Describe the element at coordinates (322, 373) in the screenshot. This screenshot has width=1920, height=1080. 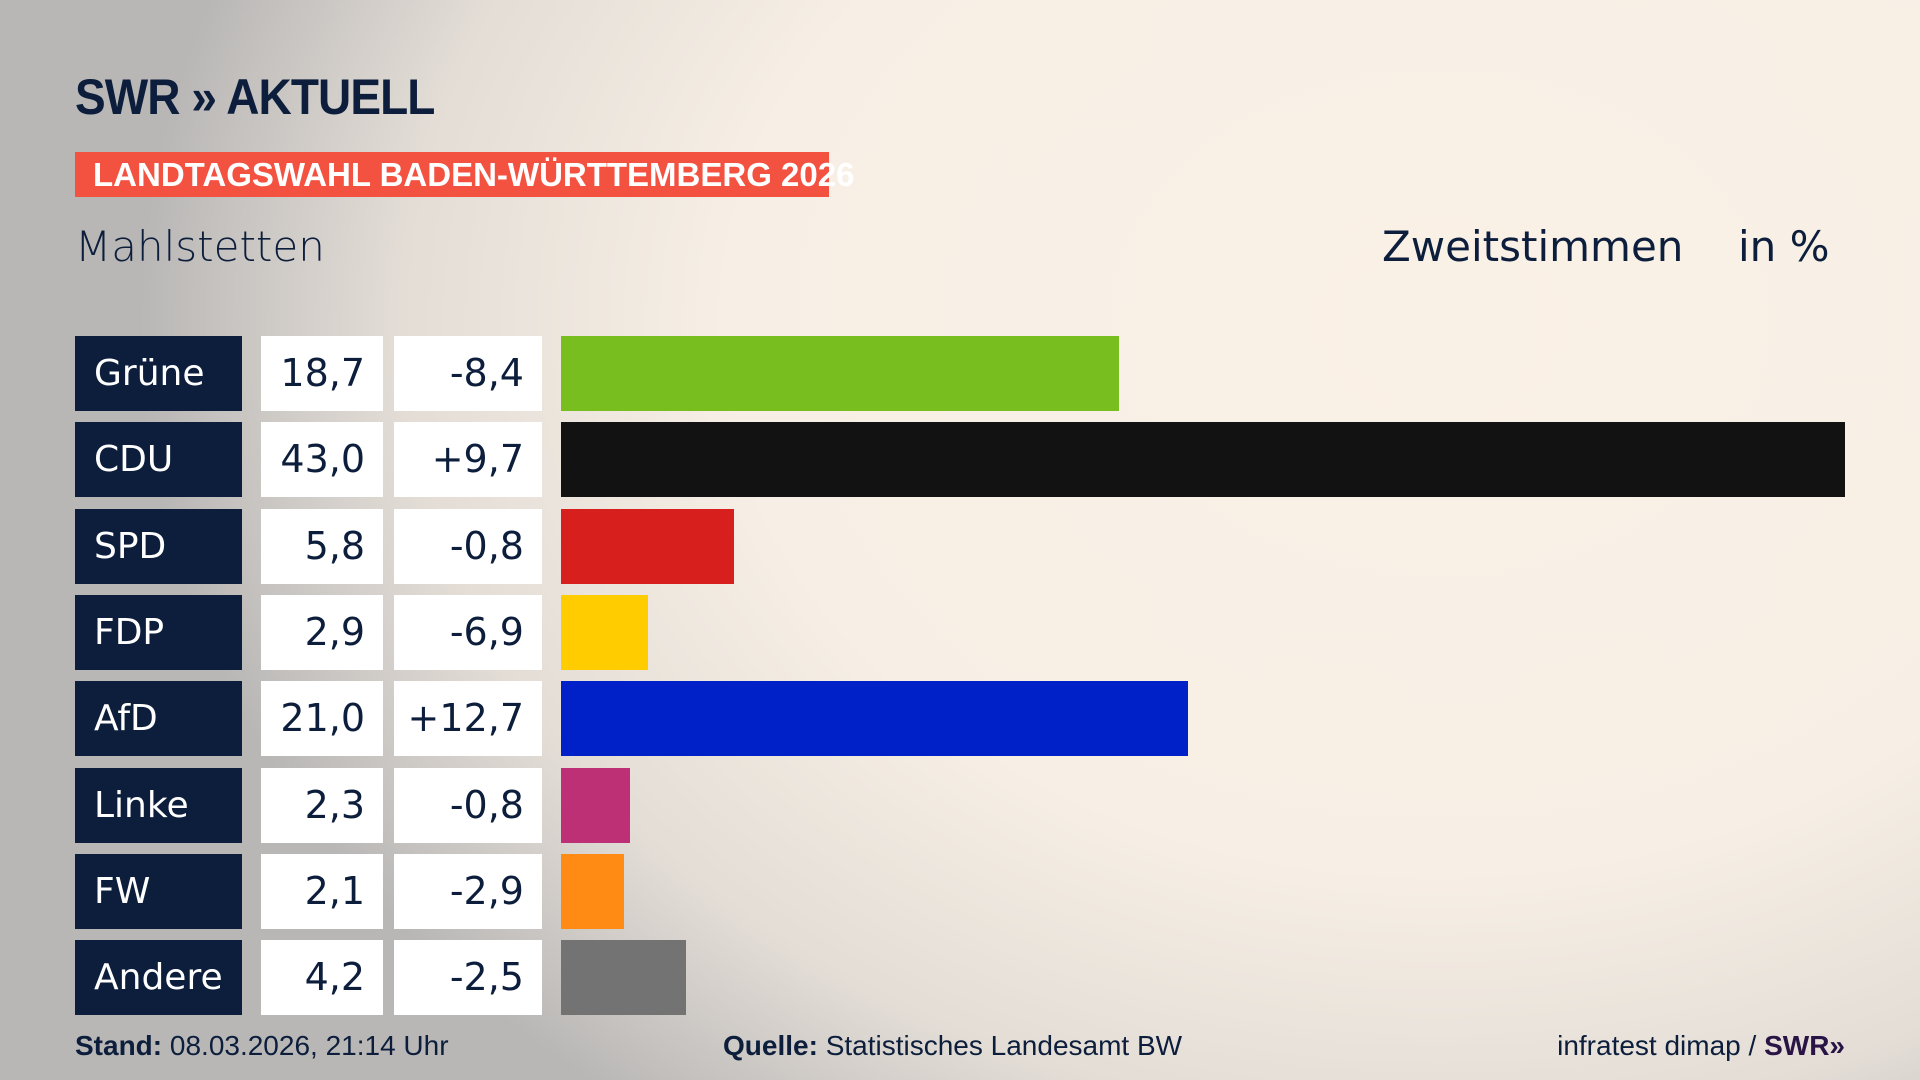
I see `value-label: 18,7` at that location.